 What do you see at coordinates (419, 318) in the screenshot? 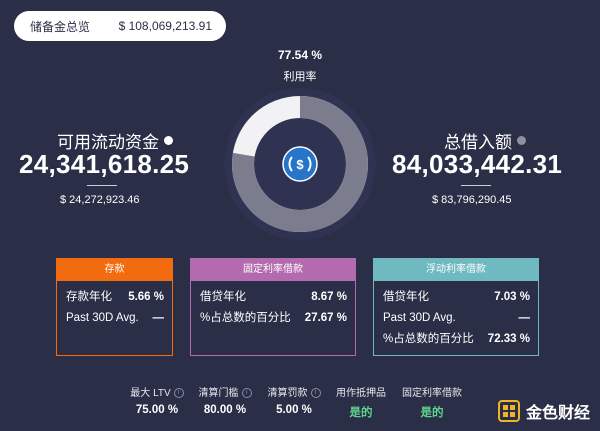
I see `variable-30d-label: Past 30D Avg.` at bounding box center [419, 318].